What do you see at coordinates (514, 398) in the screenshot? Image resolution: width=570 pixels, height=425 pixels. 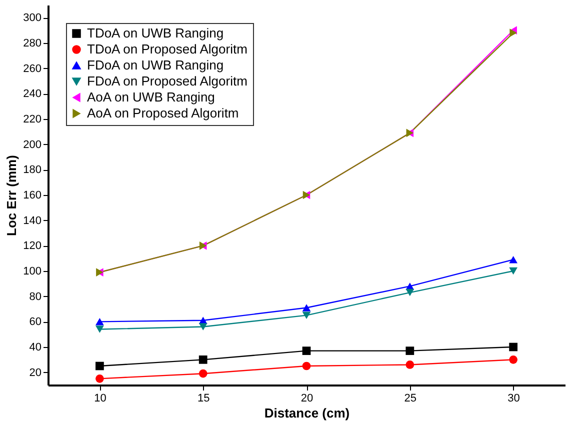 I see `x-tick-label: 30` at bounding box center [514, 398].